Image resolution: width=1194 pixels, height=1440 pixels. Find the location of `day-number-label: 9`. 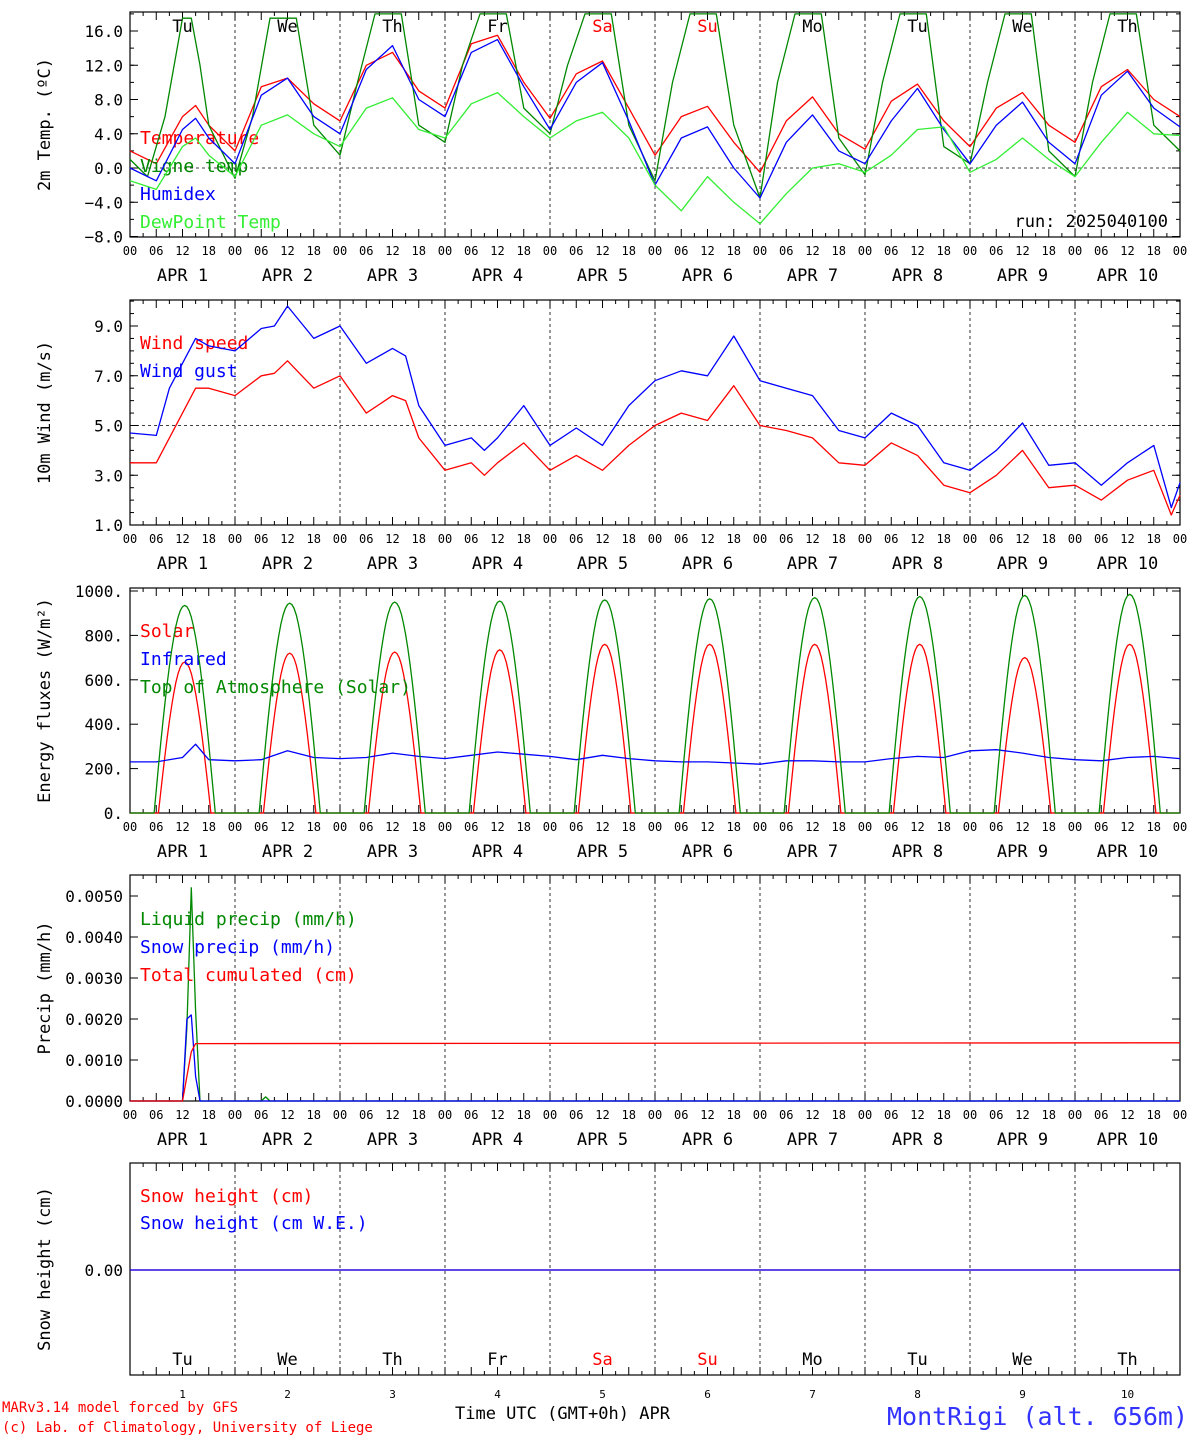

day-number-label: 9 is located at coordinates (1022, 1394).